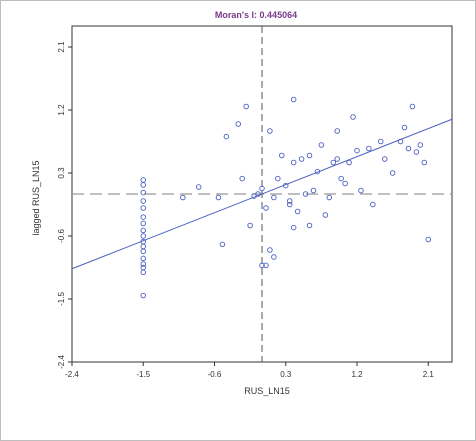  I want to click on chart-title: Moran's I: 0.445064, so click(256, 15).